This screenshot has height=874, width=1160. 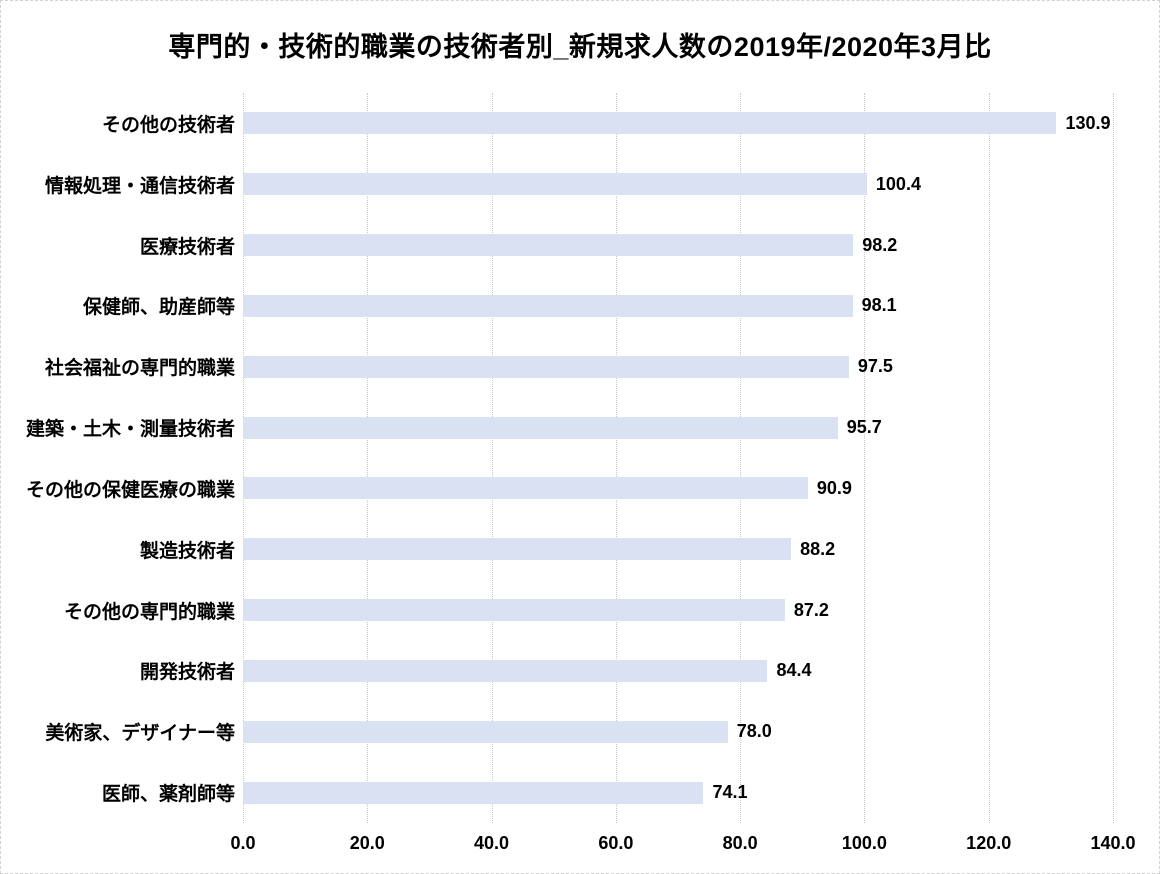 I want to click on bar-row: 78.0, so click(x=678, y=731).